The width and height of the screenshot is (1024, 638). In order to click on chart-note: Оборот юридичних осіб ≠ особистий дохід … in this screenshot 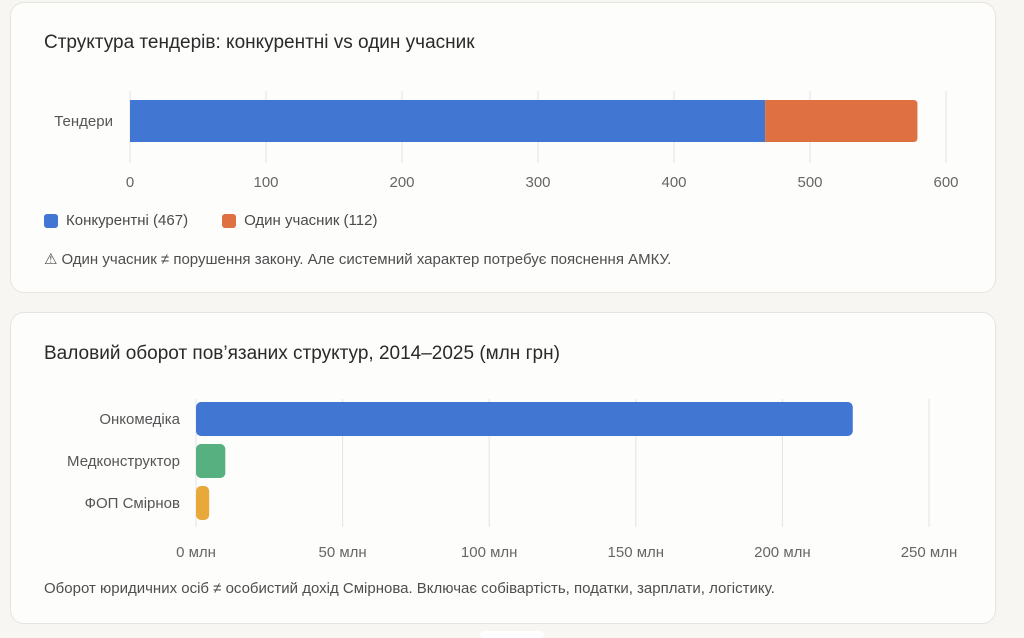, I will do `click(409, 588)`.